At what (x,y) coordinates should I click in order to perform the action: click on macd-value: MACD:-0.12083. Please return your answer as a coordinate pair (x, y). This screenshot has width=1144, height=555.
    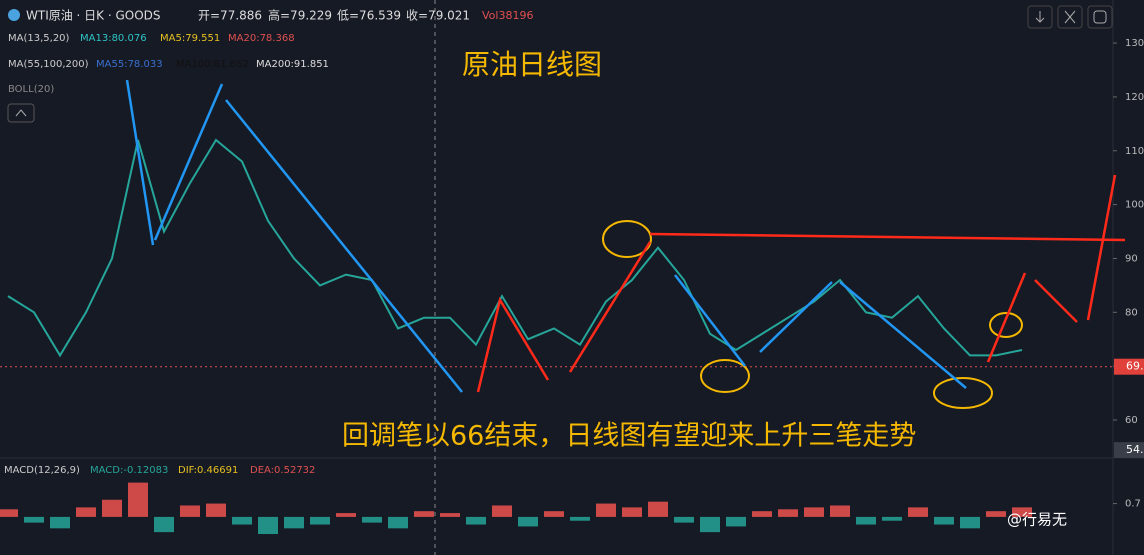
    Looking at the image, I should click on (129, 470).